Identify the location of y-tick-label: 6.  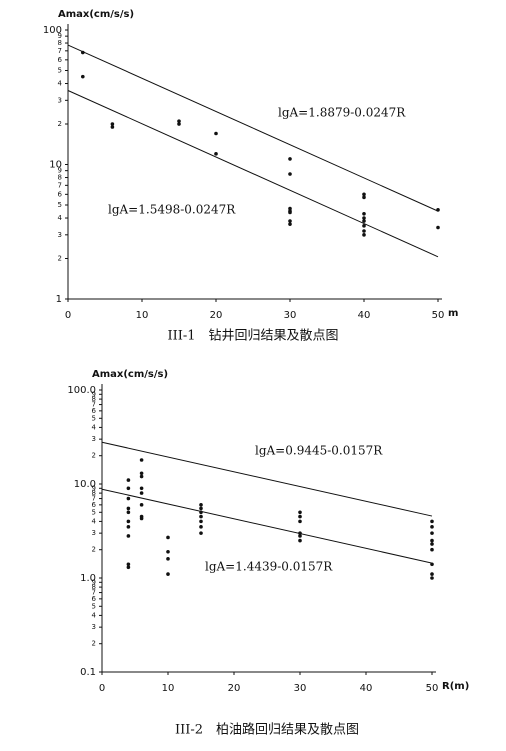
(94, 599).